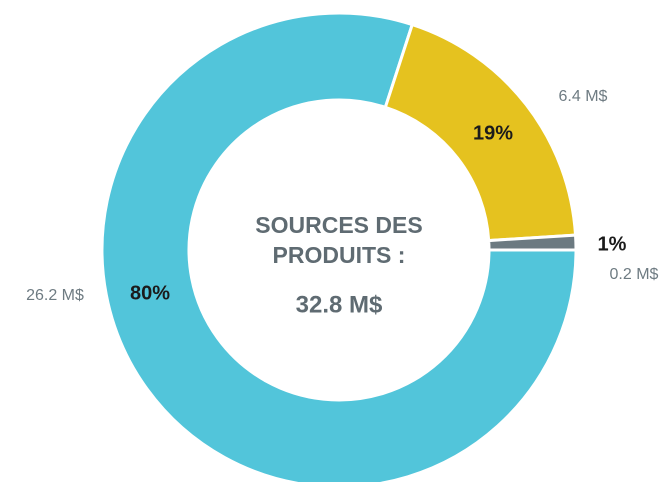 The height and width of the screenshot is (482, 663). What do you see at coordinates (493, 133) in the screenshot?
I see `value-label: 19%` at bounding box center [493, 133].